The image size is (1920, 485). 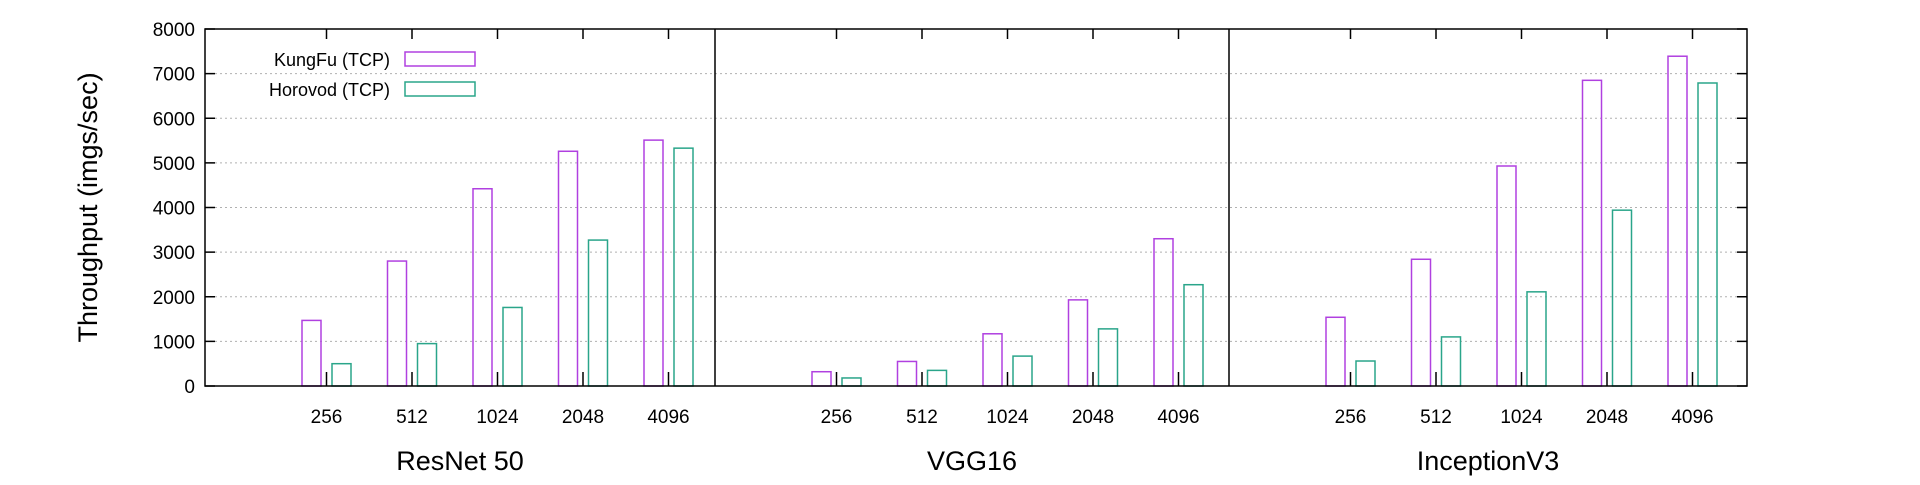 I want to click on y-tick-label-6000: 6000, so click(x=174, y=119).